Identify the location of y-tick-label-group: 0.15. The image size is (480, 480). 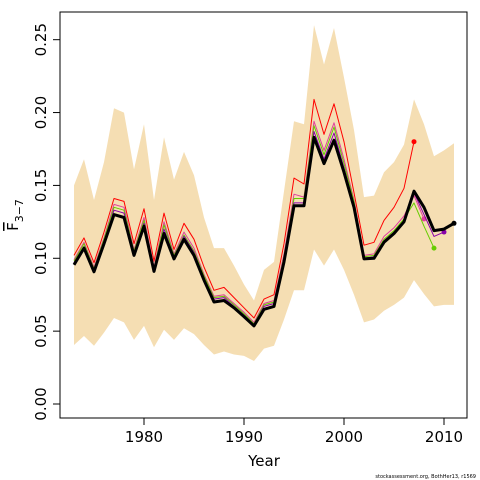
(41, 185).